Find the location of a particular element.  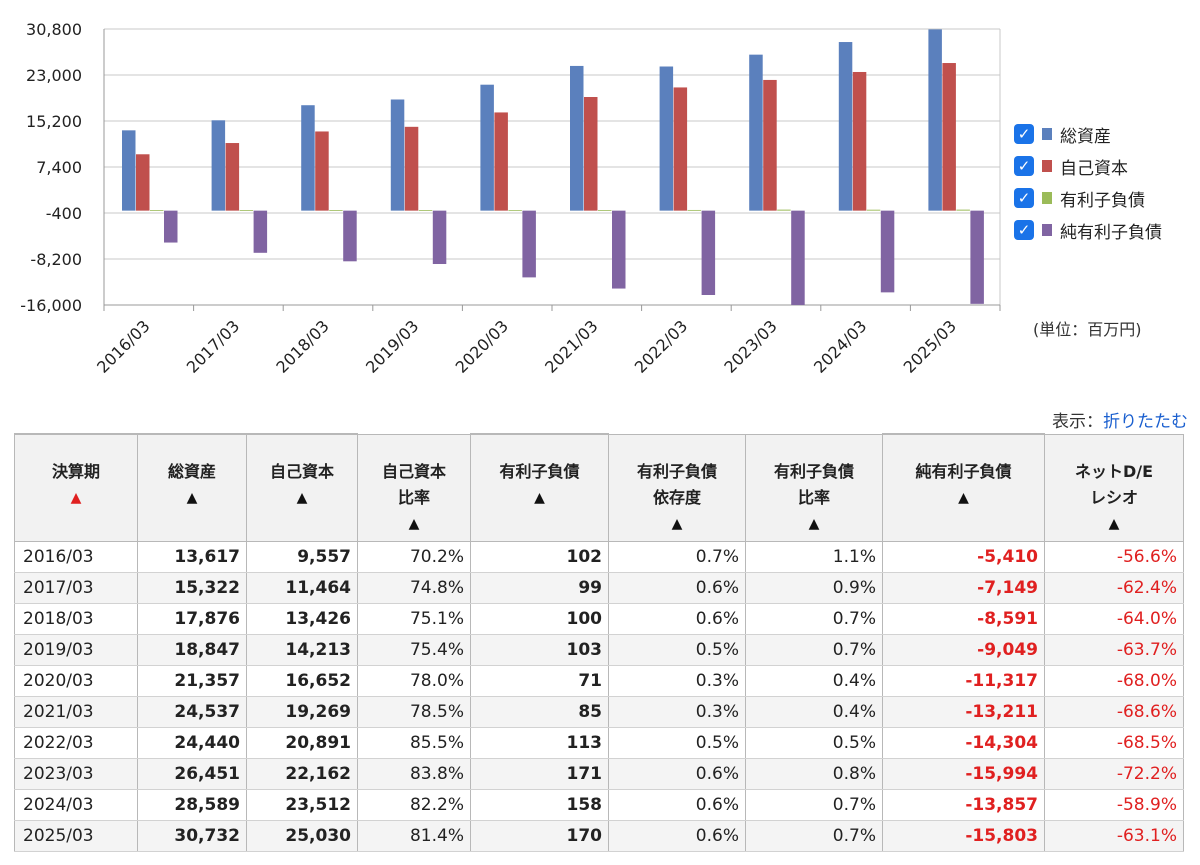

cell-equity: 14,213 is located at coordinates (302, 650).